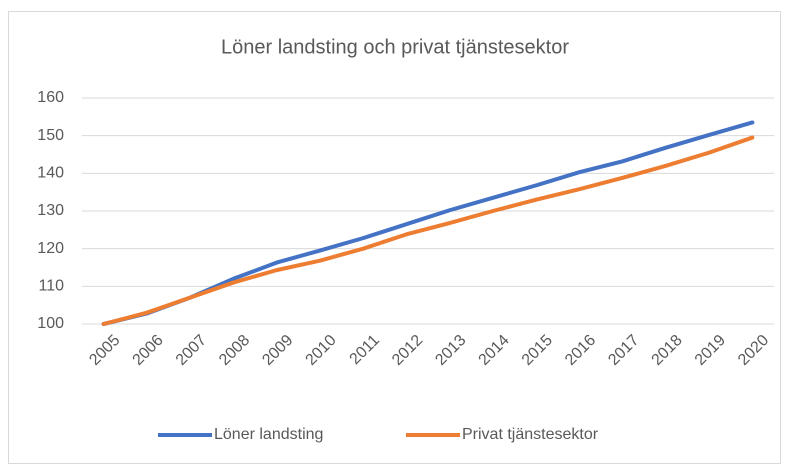  Describe the element at coordinates (50, 97) in the screenshot. I see `y-tick-label: 160` at that location.